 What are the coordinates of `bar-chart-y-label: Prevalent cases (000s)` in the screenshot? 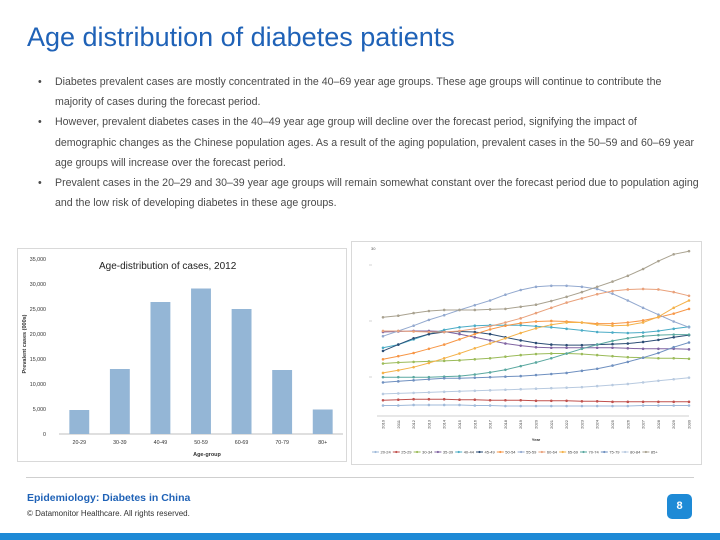 It's located at (25, 343).